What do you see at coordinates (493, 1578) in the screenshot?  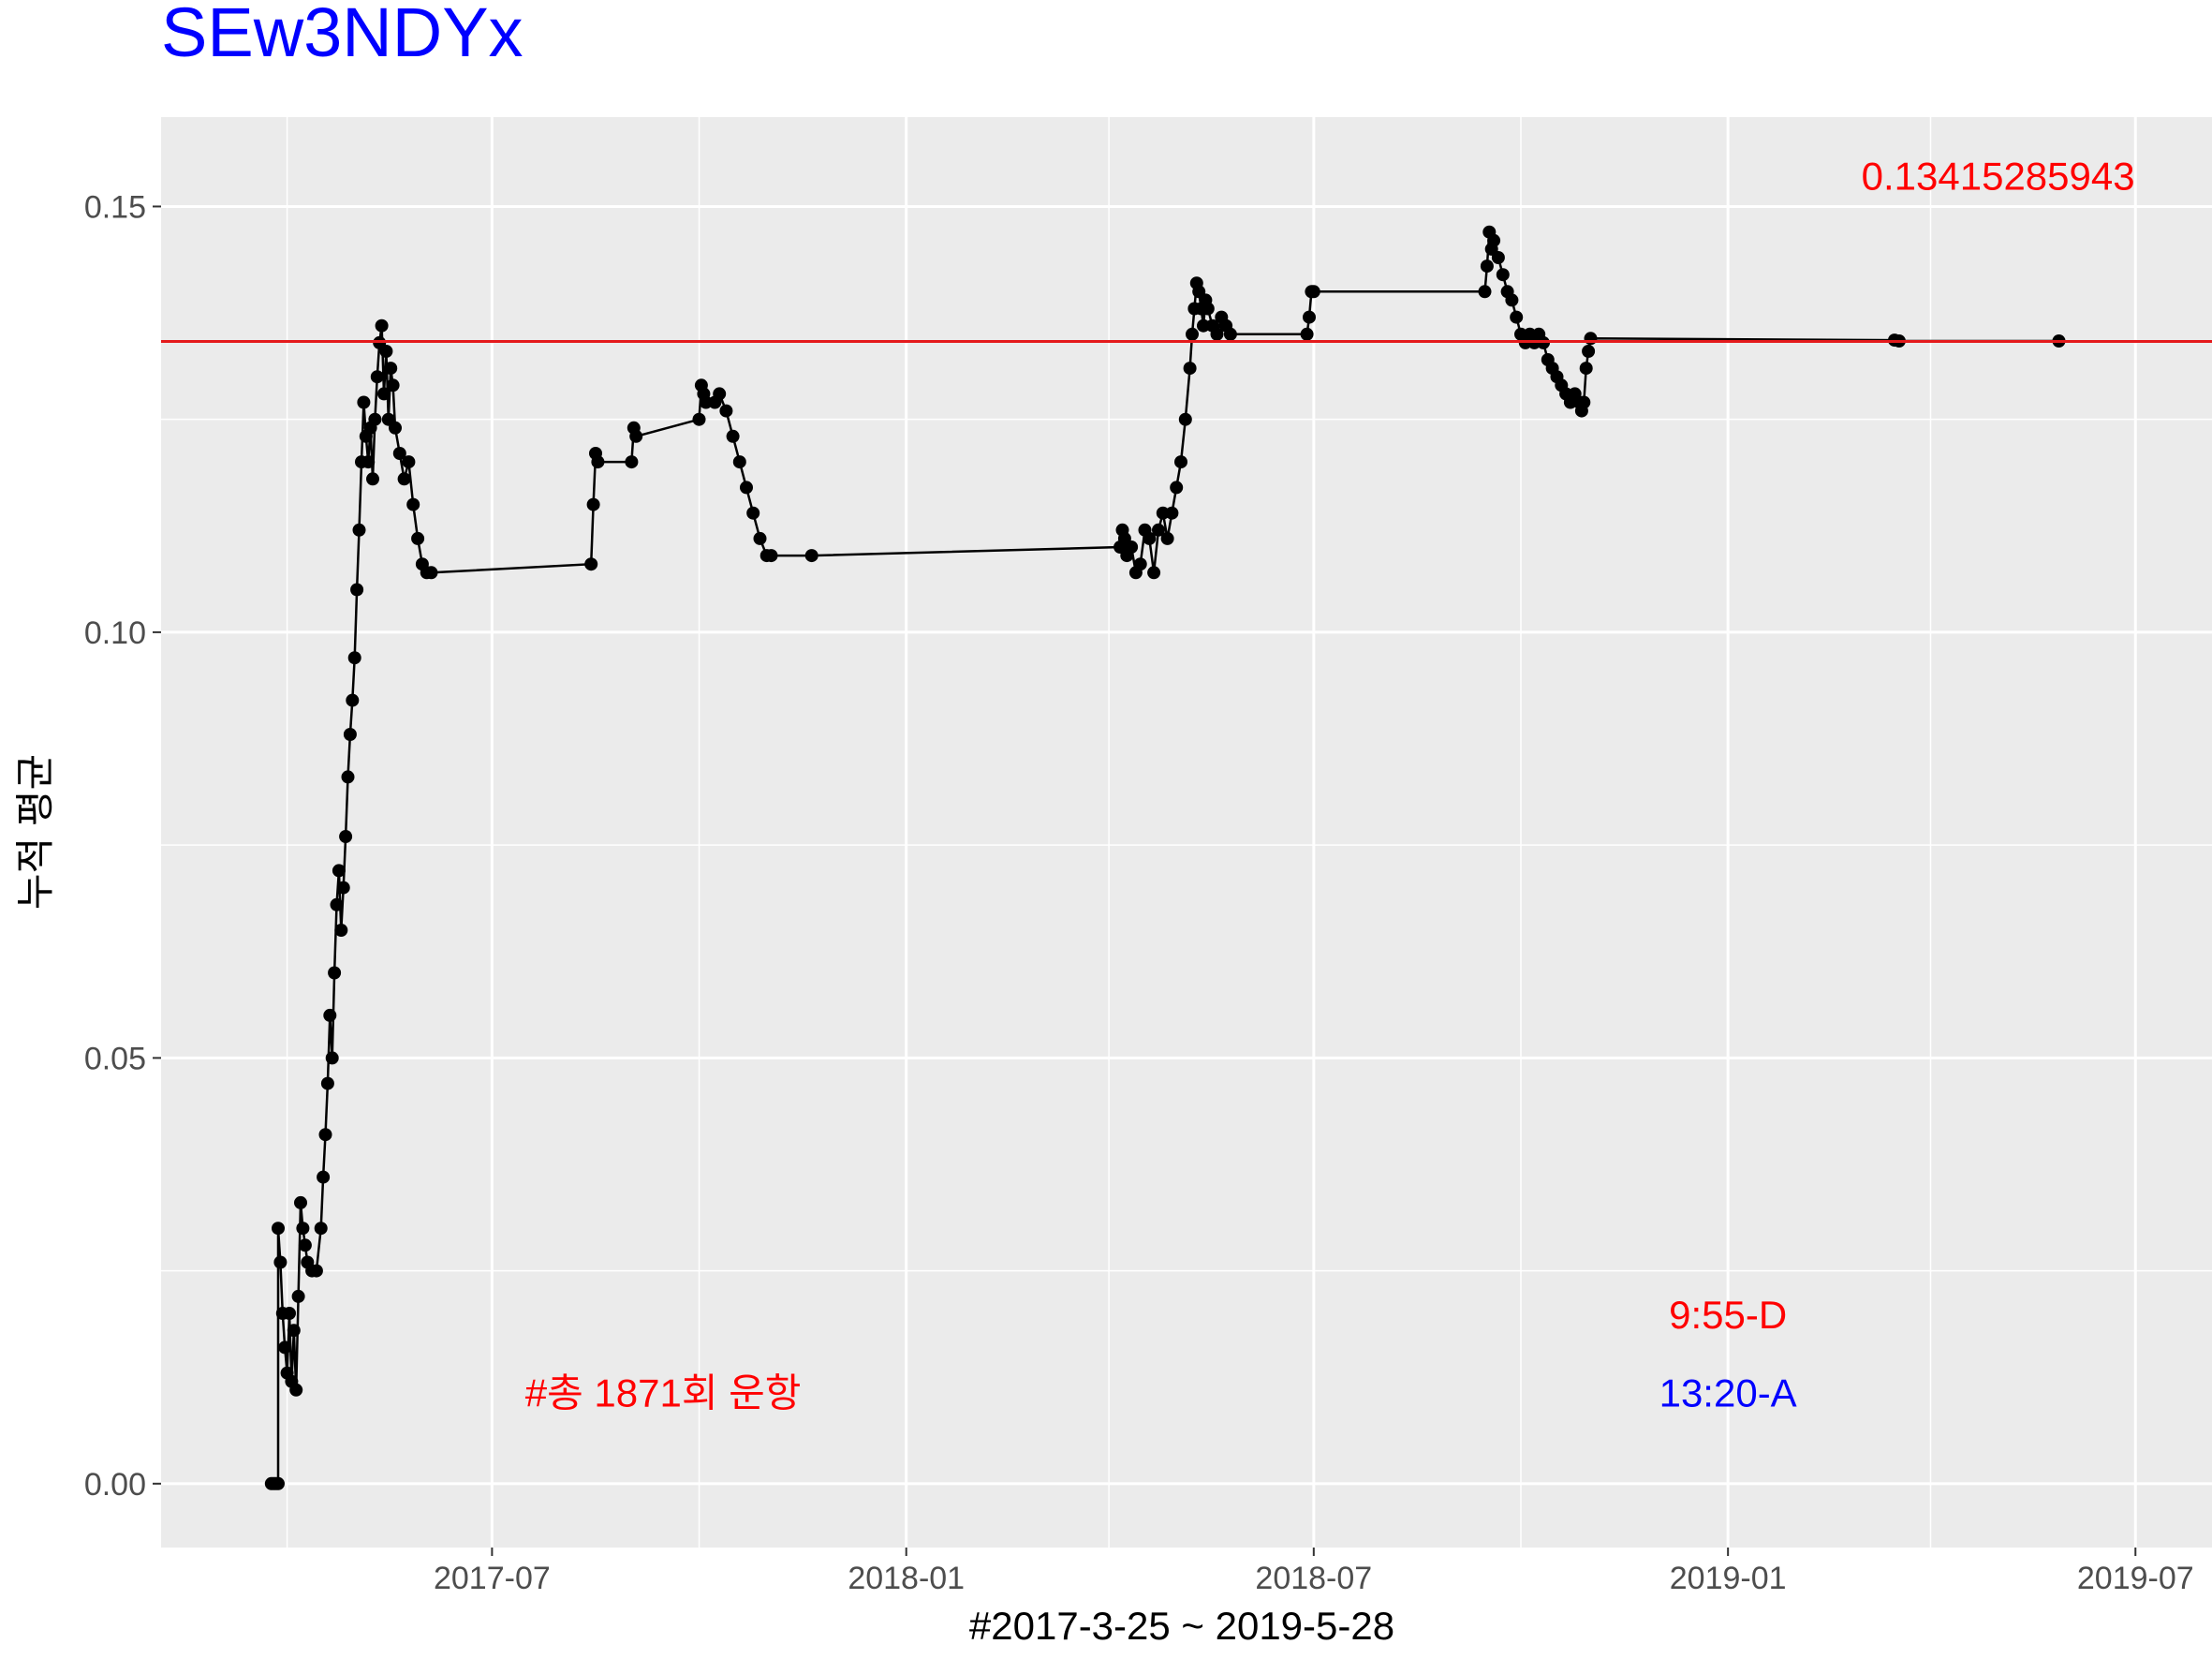 I see `x-tick-label: 2017-07` at bounding box center [493, 1578].